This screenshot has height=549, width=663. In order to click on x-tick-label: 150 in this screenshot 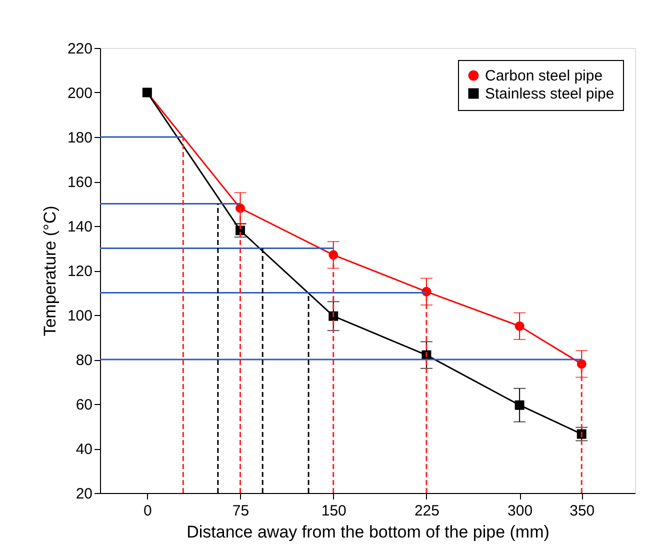, I will do `click(333, 511)`.